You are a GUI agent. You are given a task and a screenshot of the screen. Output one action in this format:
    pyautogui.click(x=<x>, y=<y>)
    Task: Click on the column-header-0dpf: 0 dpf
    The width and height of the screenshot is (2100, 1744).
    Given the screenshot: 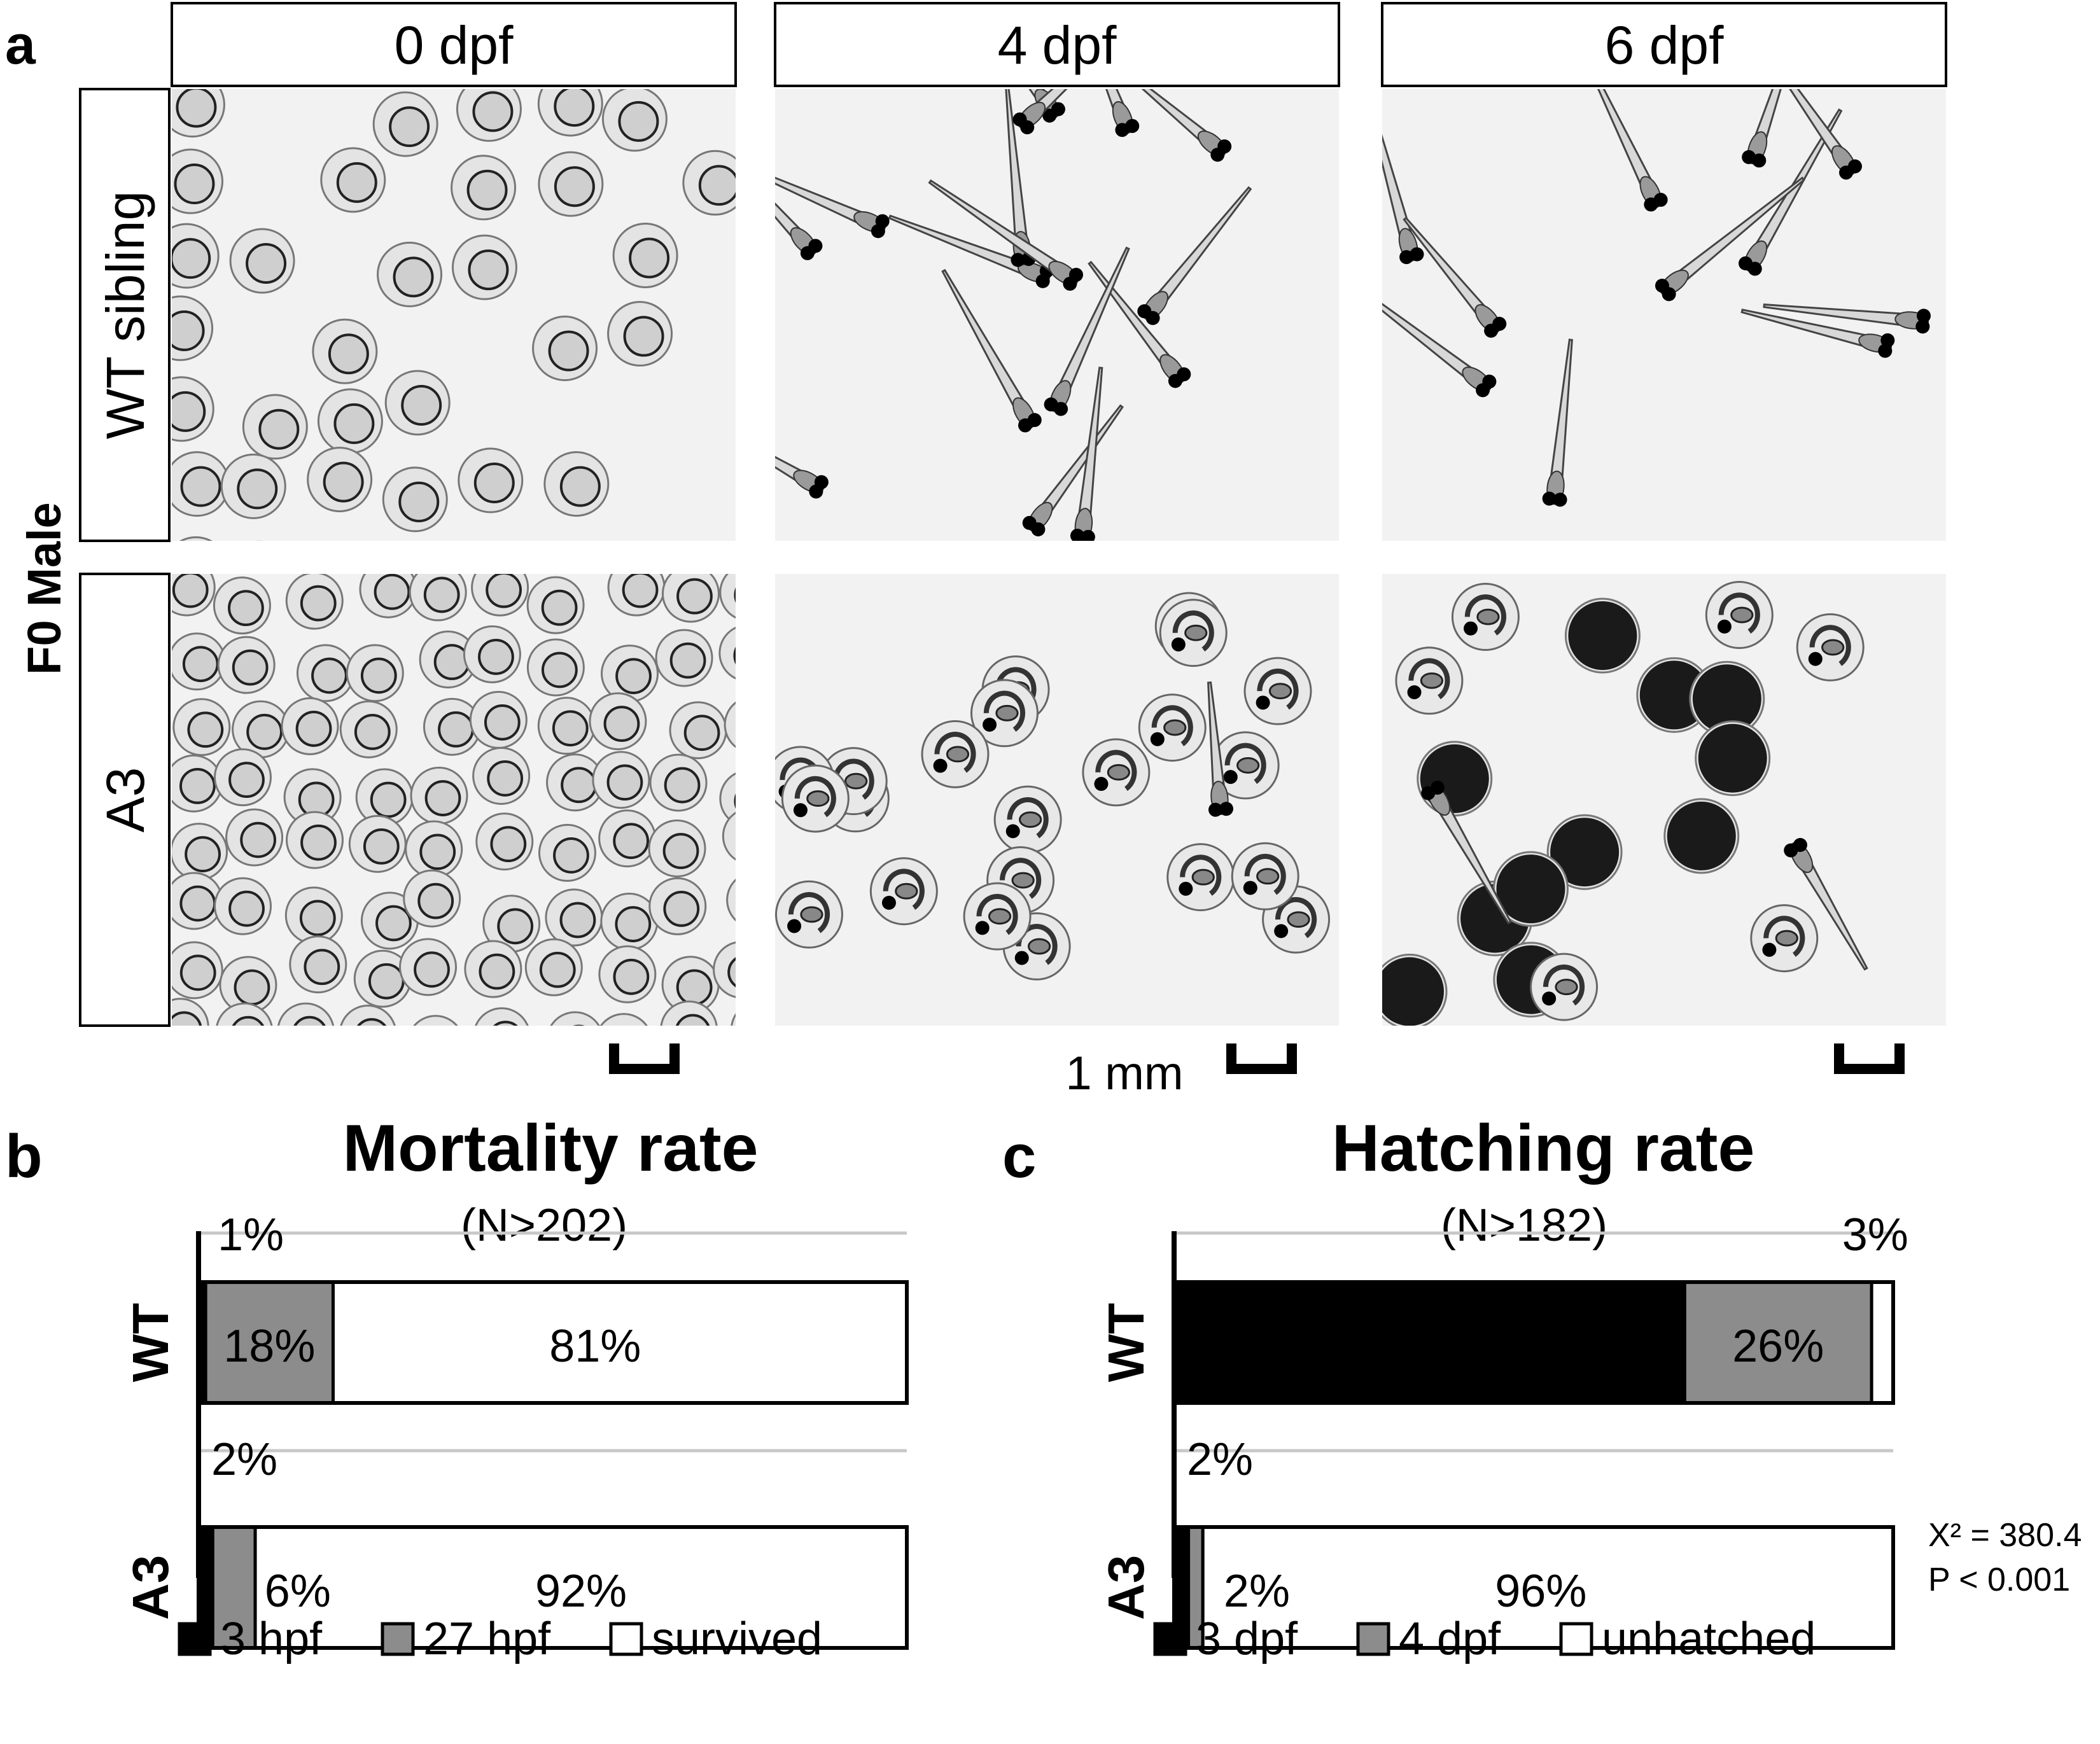 What is the action you would take?
    pyautogui.click(x=454, y=45)
    